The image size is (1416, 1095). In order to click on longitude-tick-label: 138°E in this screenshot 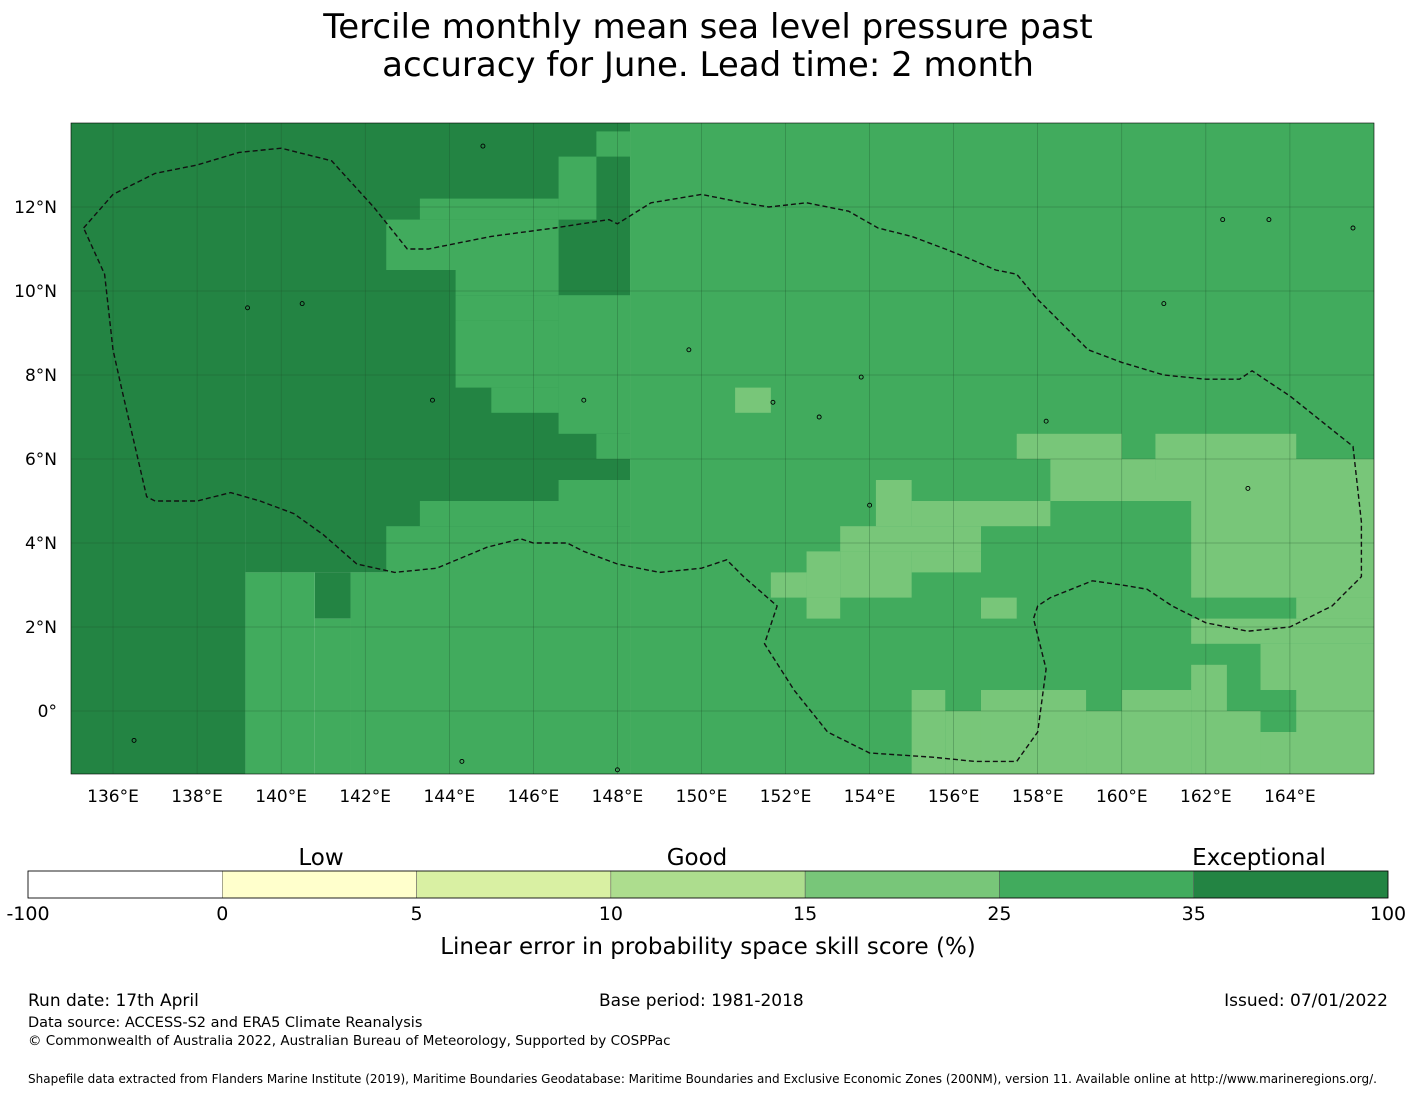, I will do `click(197, 797)`.